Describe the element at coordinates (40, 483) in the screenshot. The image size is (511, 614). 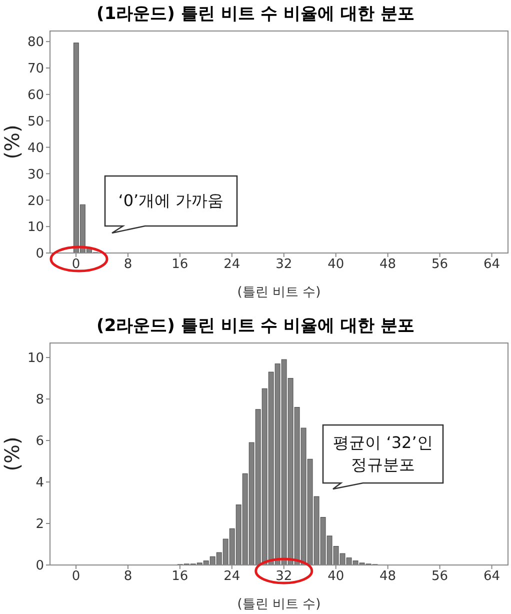
I see `y-tick-label: 4` at that location.